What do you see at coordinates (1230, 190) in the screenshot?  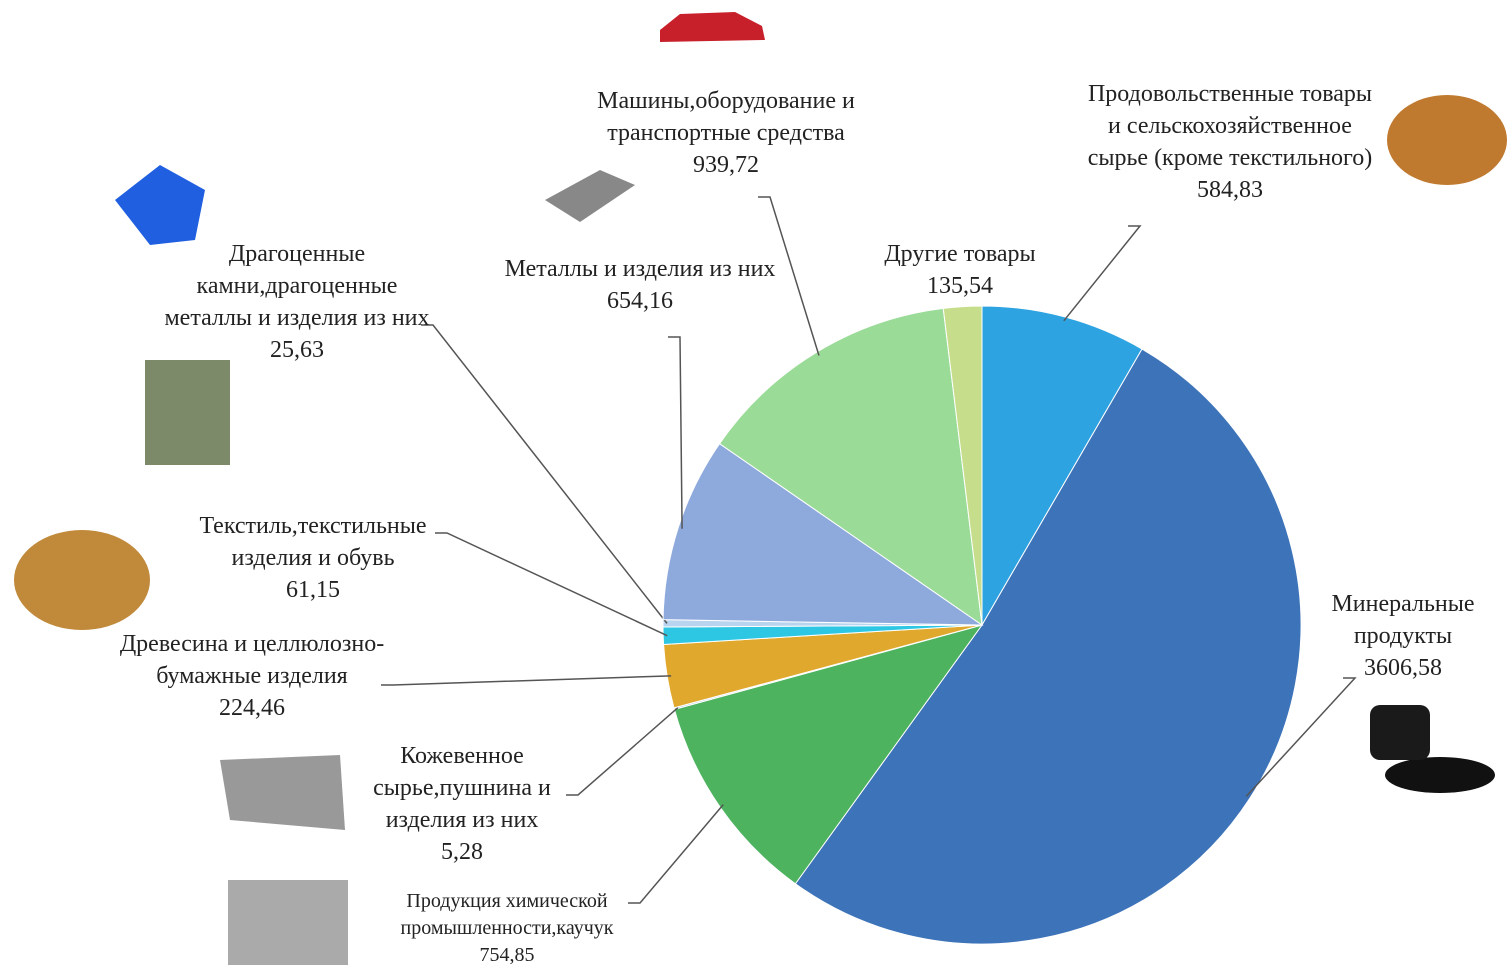 I see `value-label: 584,83` at bounding box center [1230, 190].